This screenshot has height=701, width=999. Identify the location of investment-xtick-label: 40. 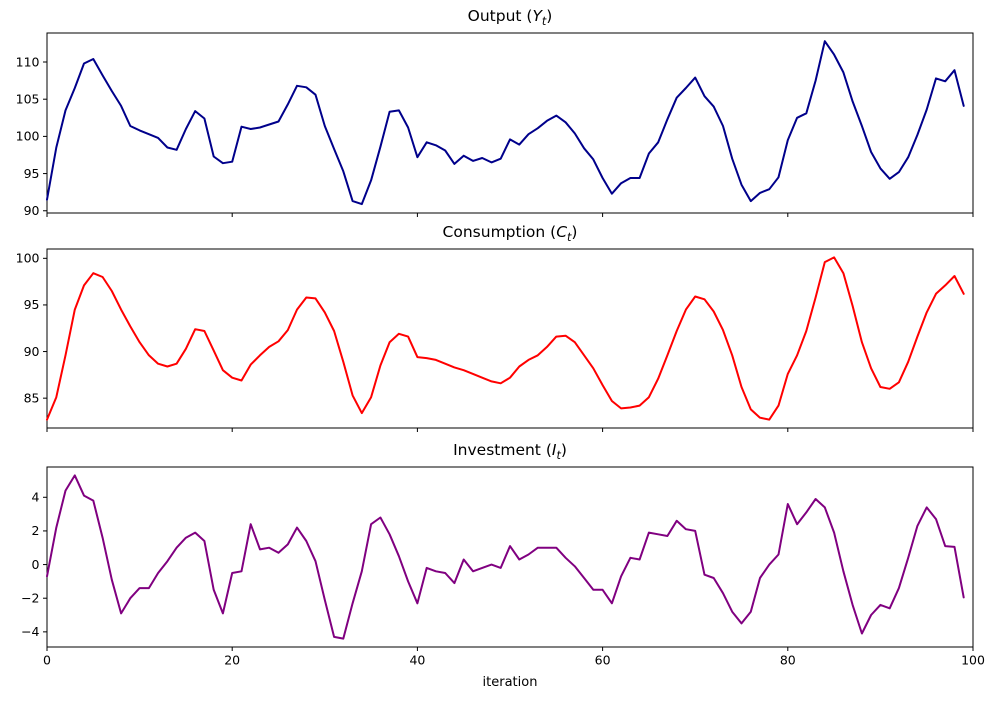
(417, 660).